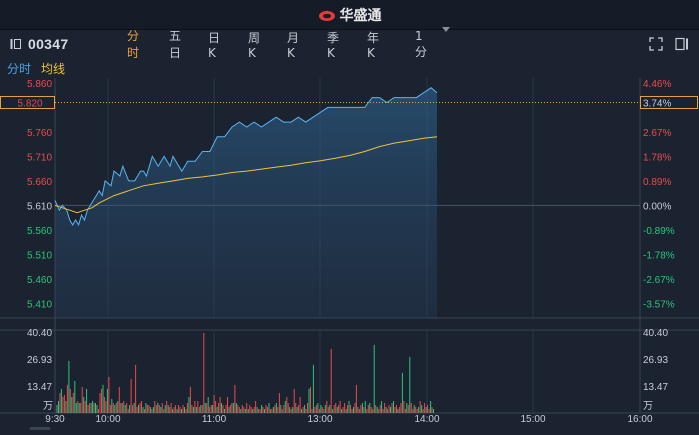 The image size is (699, 435). I want to click on legend-price-line: 分时, so click(19, 68).